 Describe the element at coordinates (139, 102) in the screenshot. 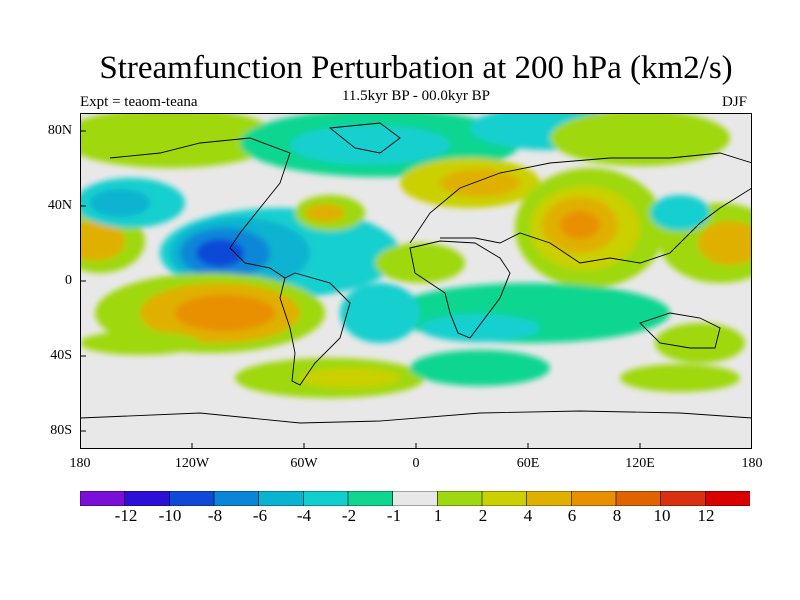

I see `experiment-label: Expt = teaom-teana` at that location.